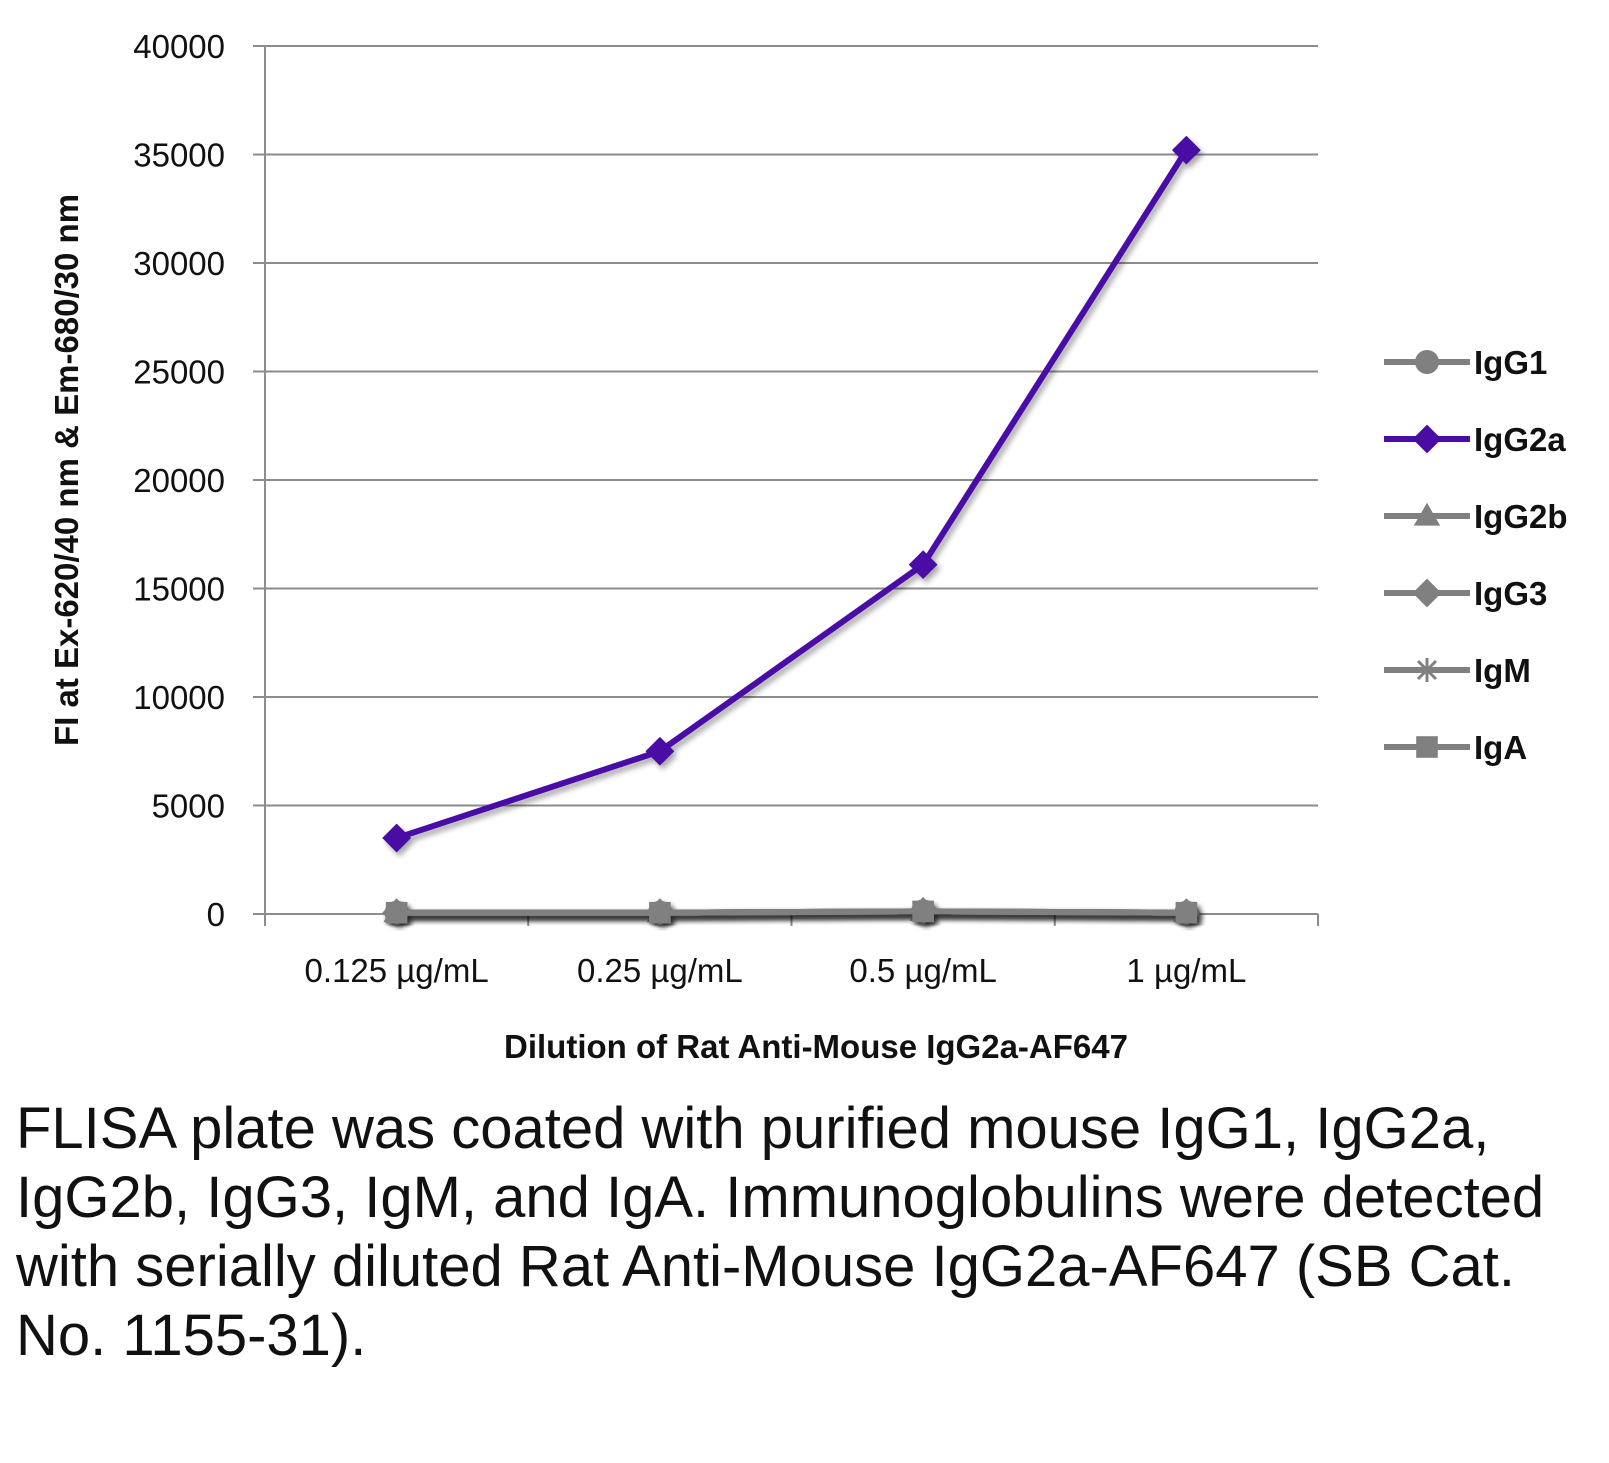 The height and width of the screenshot is (1463, 1609). I want to click on legend-label-iga: IgA, so click(1500, 747).